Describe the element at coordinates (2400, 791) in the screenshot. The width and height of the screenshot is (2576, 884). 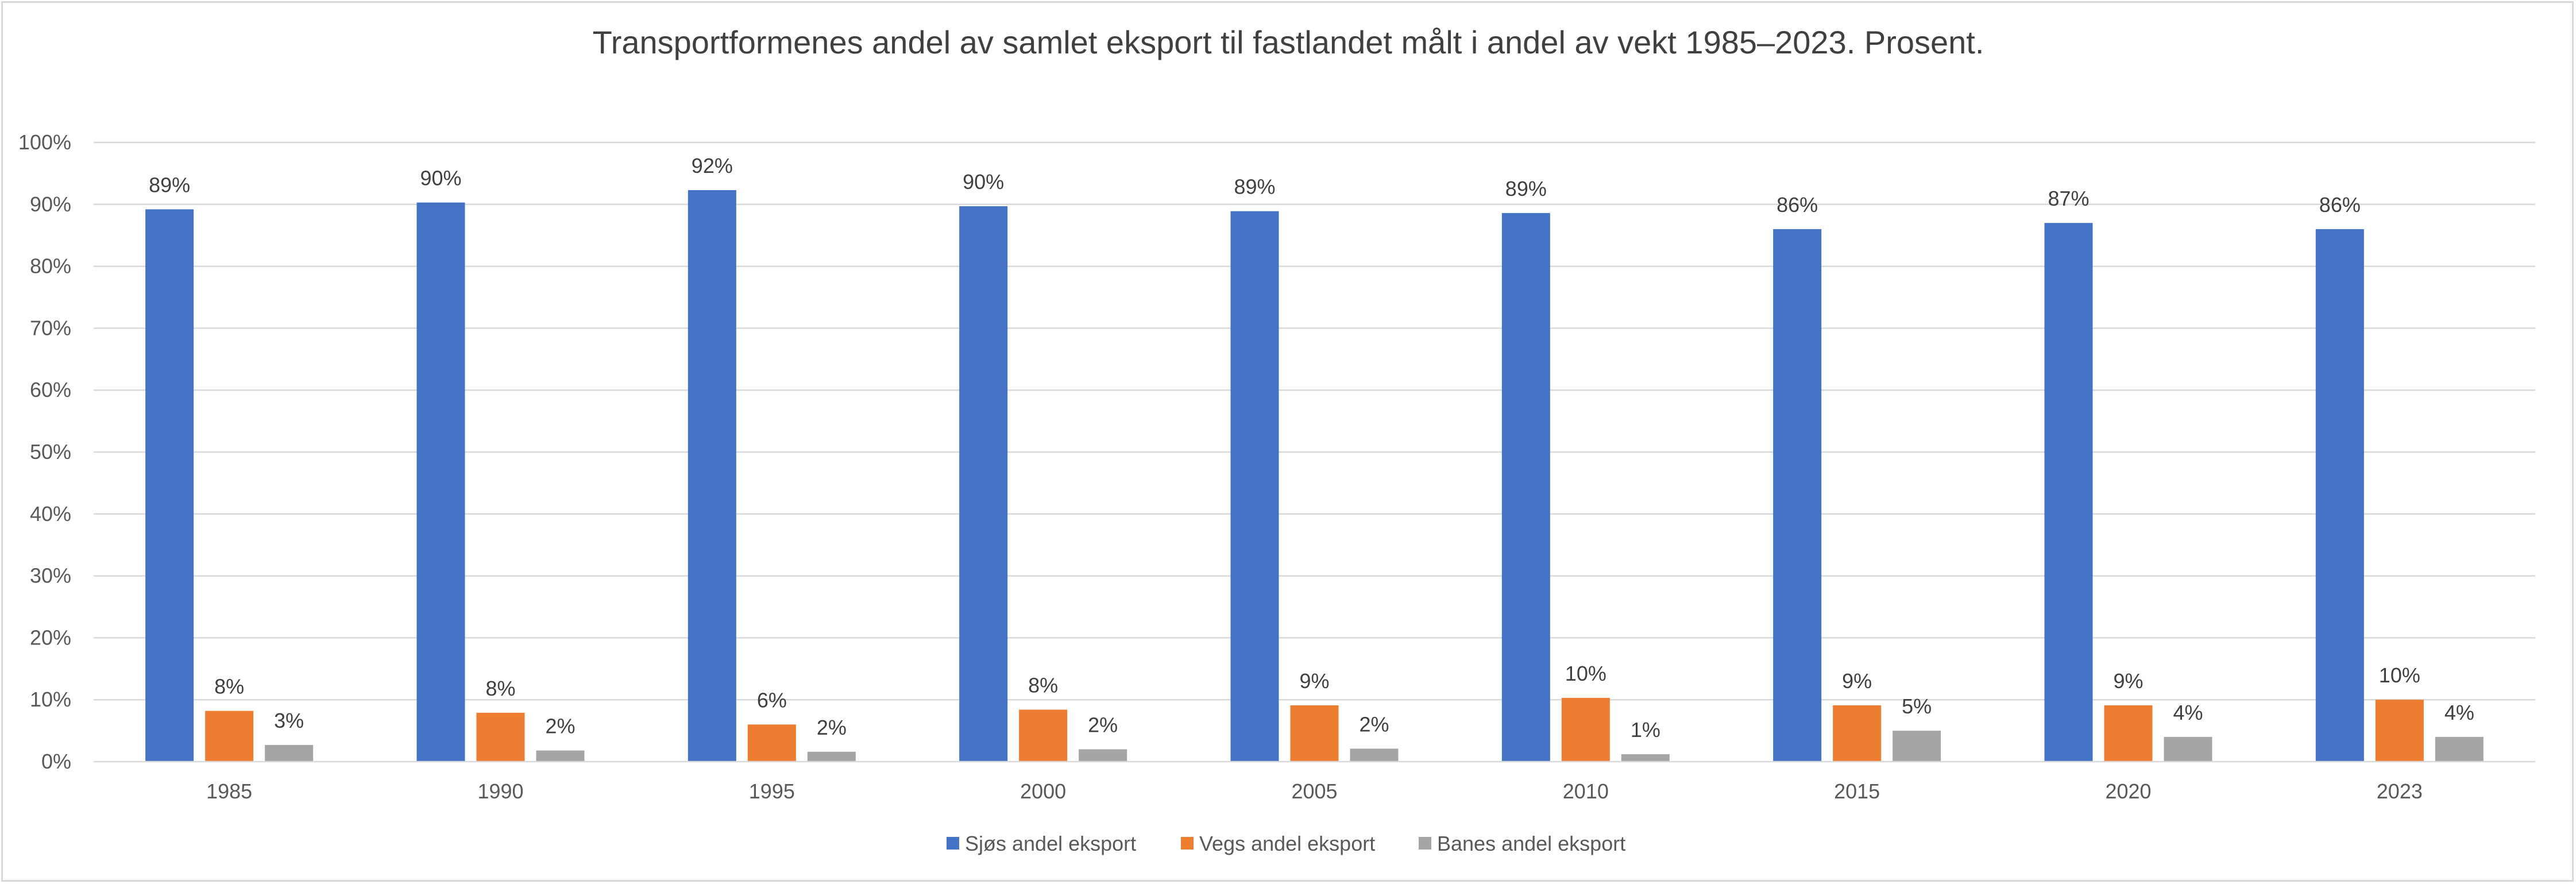
I see `x-tick-label: 2023` at that location.